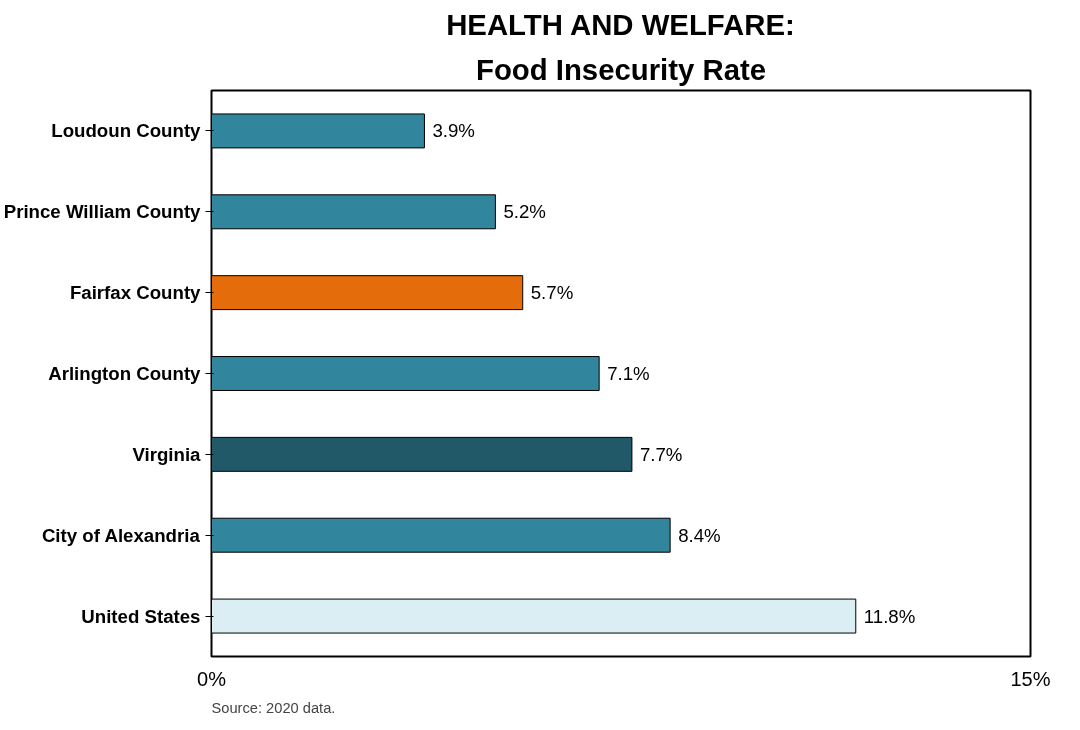  Describe the element at coordinates (167, 454) in the screenshot. I see `y-tick-label: Virginia` at that location.